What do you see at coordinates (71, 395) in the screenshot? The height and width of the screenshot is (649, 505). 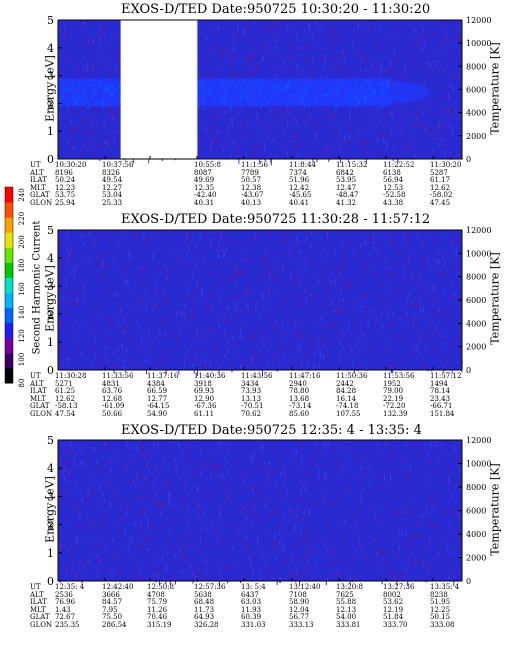 I see `orbit-column: 11:30:28 5271 61.25 12.62 -58.13 47.54` at bounding box center [71, 395].